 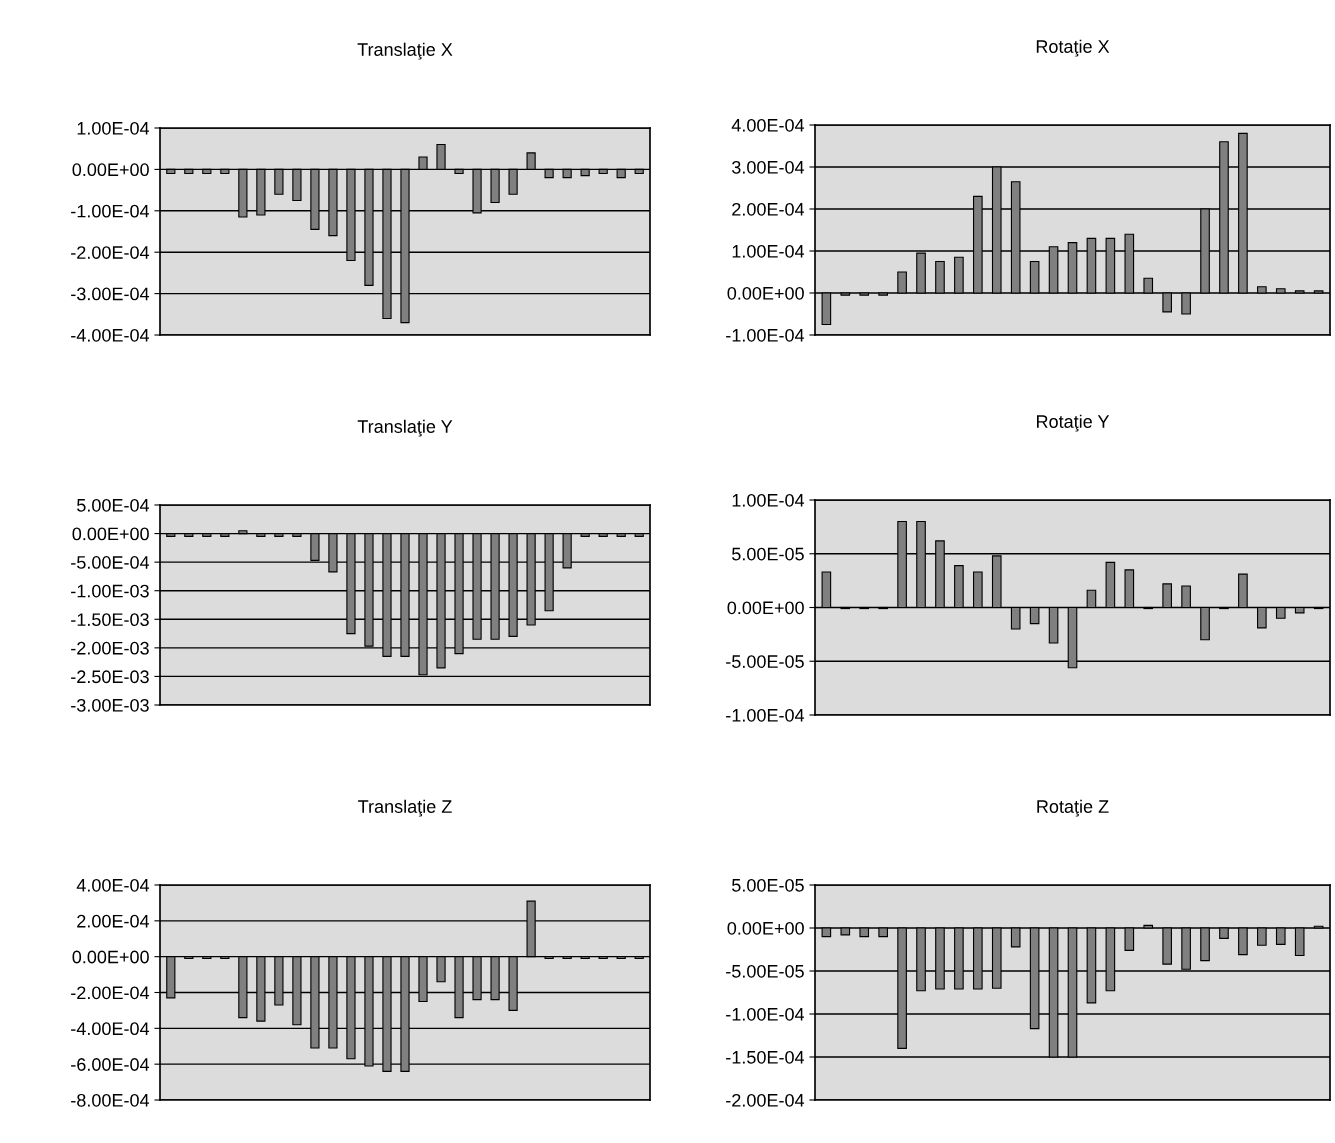 What do you see at coordinates (113, 505) in the screenshot?
I see `y-tick-label: 5.00E-04` at bounding box center [113, 505].